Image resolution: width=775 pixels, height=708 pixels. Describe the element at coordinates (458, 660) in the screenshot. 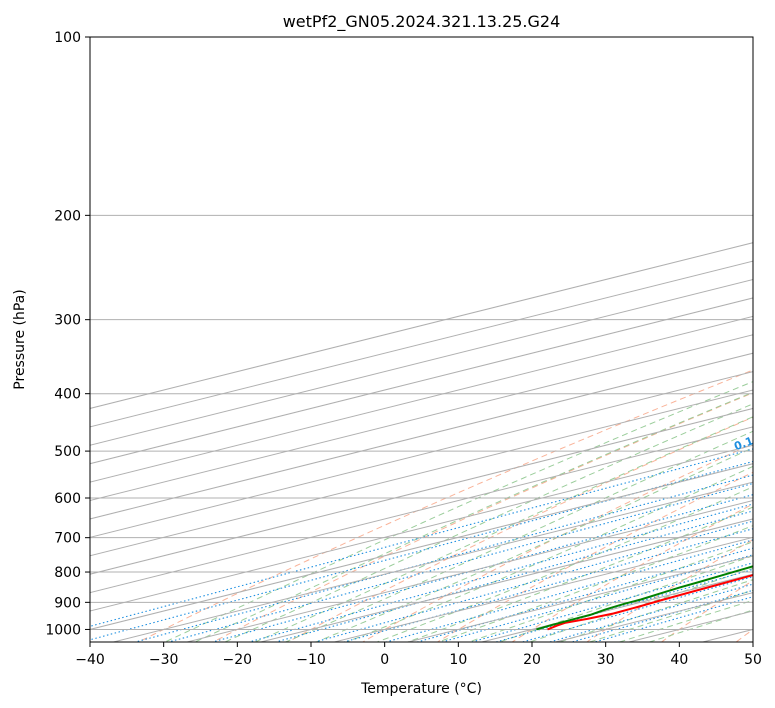

I see `x-tick-label: 10` at that location.